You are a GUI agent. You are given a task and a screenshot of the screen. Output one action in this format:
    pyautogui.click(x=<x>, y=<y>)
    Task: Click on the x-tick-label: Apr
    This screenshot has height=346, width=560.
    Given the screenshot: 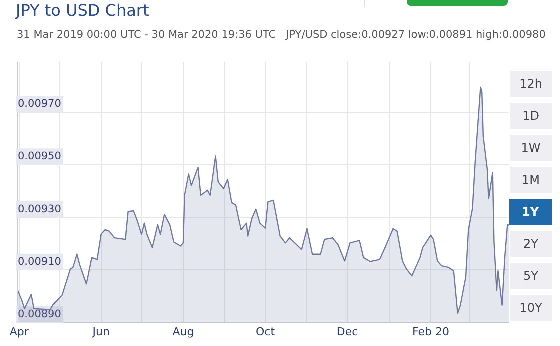 What is the action you would take?
    pyautogui.click(x=20, y=331)
    